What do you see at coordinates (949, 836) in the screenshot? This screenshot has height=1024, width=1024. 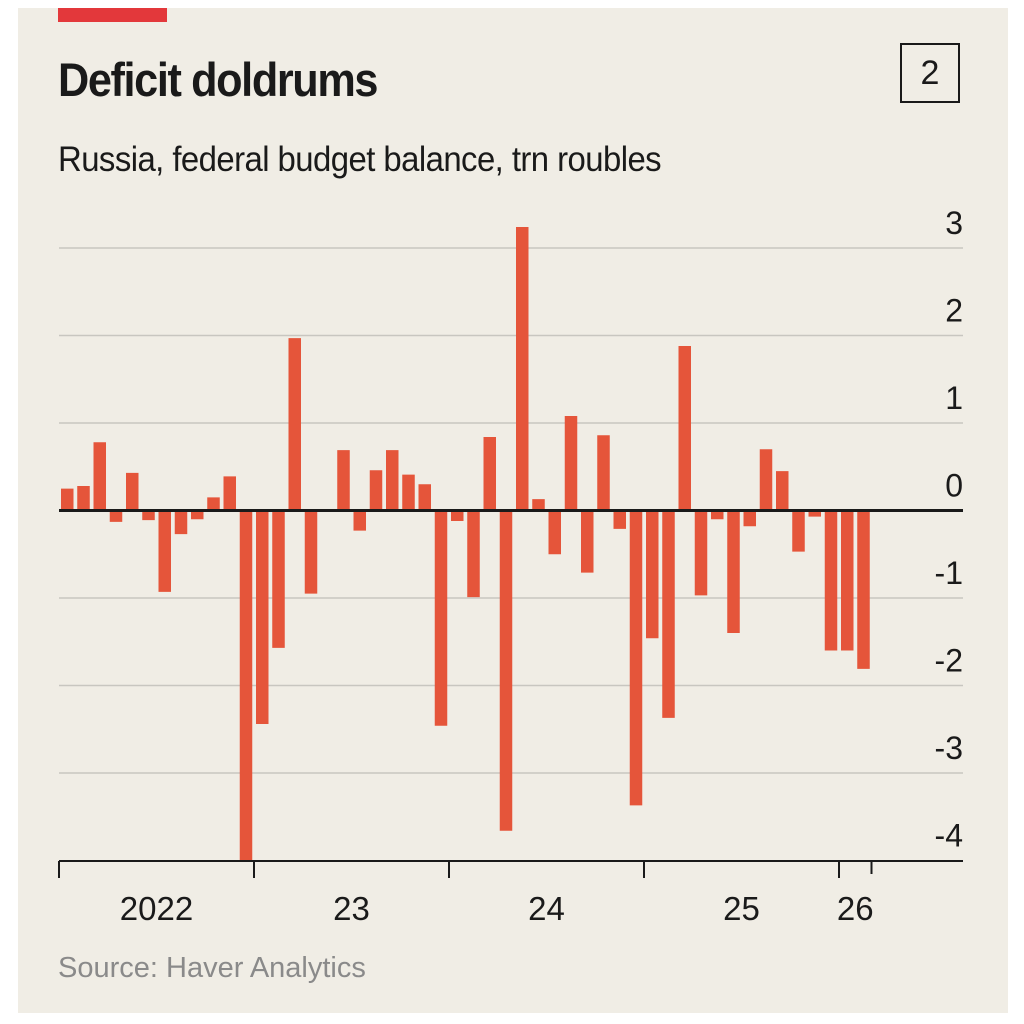 I see `y-tick-label: -4` at bounding box center [949, 836].